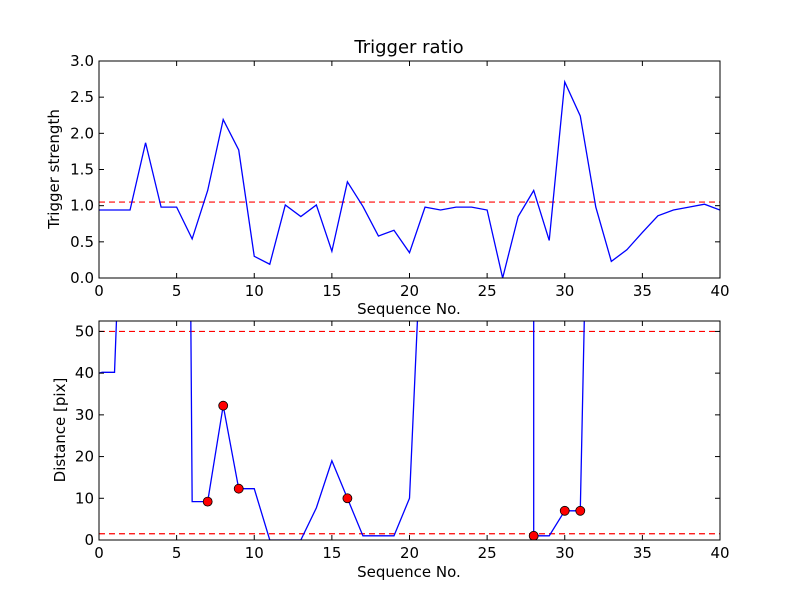 The height and width of the screenshot is (600, 800). Describe the element at coordinates (82, 97) in the screenshot. I see `y-tick-label: 2.5` at that location.